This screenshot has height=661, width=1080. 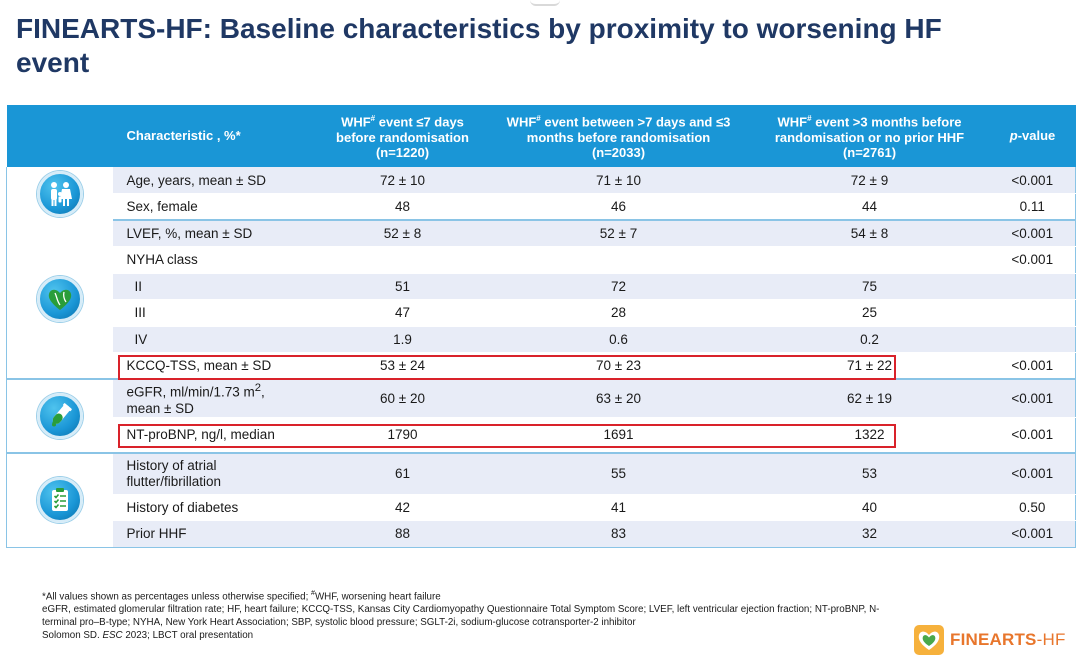 What do you see at coordinates (869, 339) in the screenshot?
I see `cell-col3: 0.2` at bounding box center [869, 339].